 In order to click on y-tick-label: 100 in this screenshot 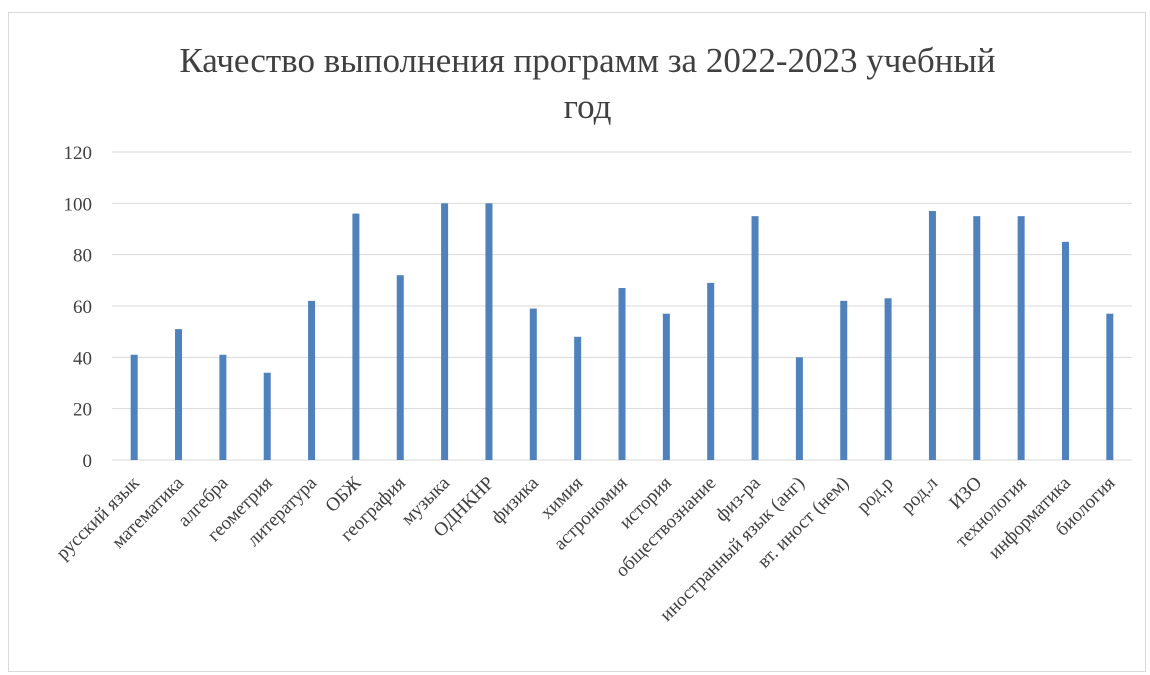, I will do `click(78, 204)`.